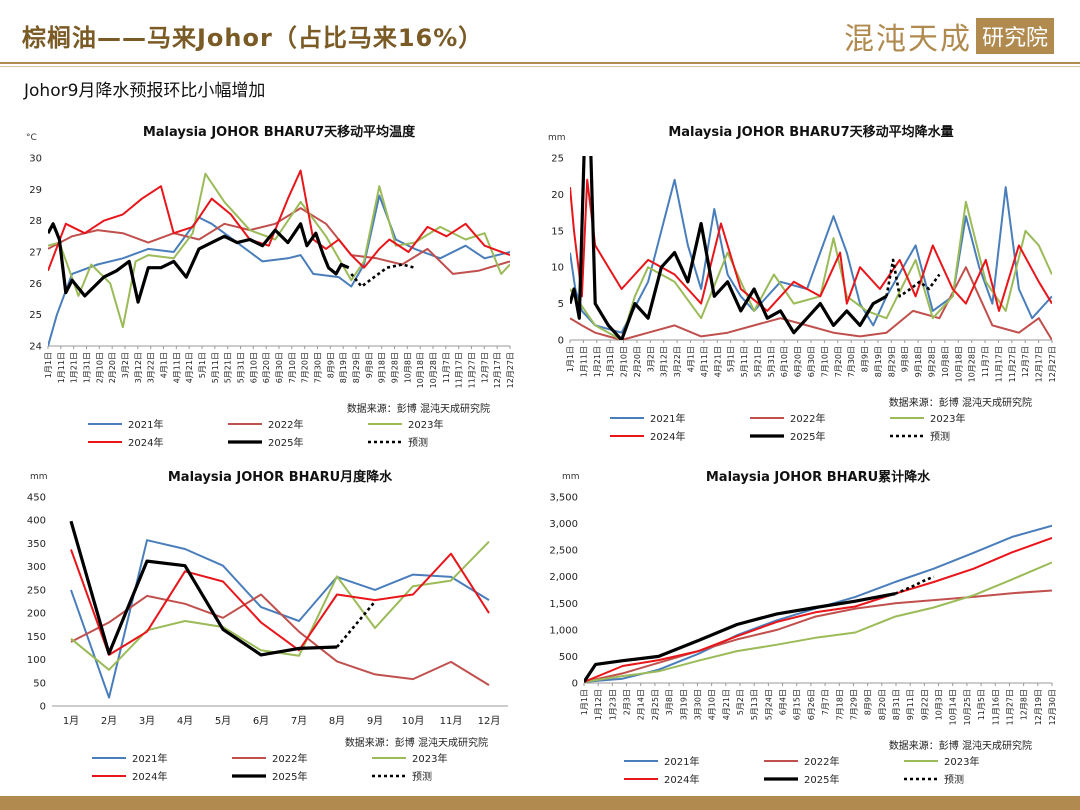  I want to click on page-title: 棕榈油——马来Johor（占比马来16%）, so click(253, 38).